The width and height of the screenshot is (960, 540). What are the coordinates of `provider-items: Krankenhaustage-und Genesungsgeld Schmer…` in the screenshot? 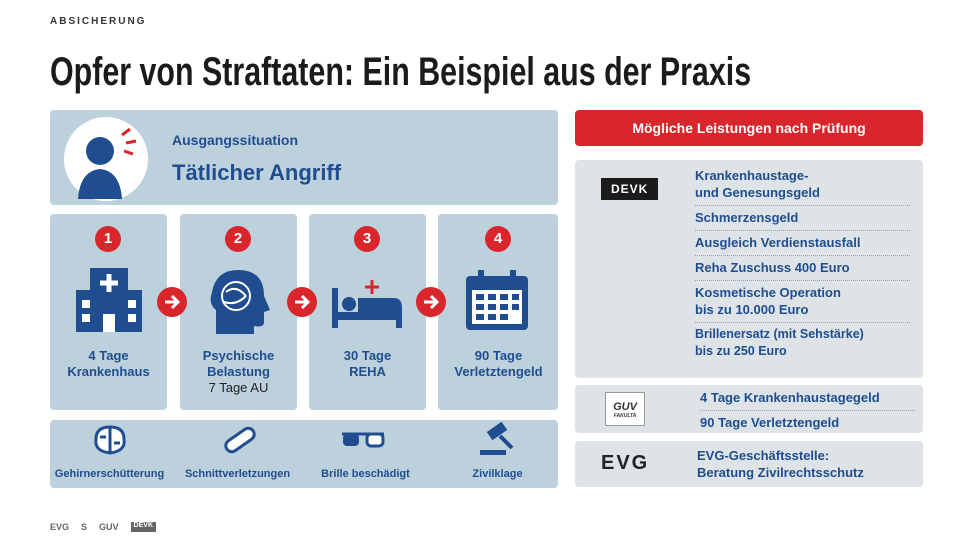 It's located at (802, 264).